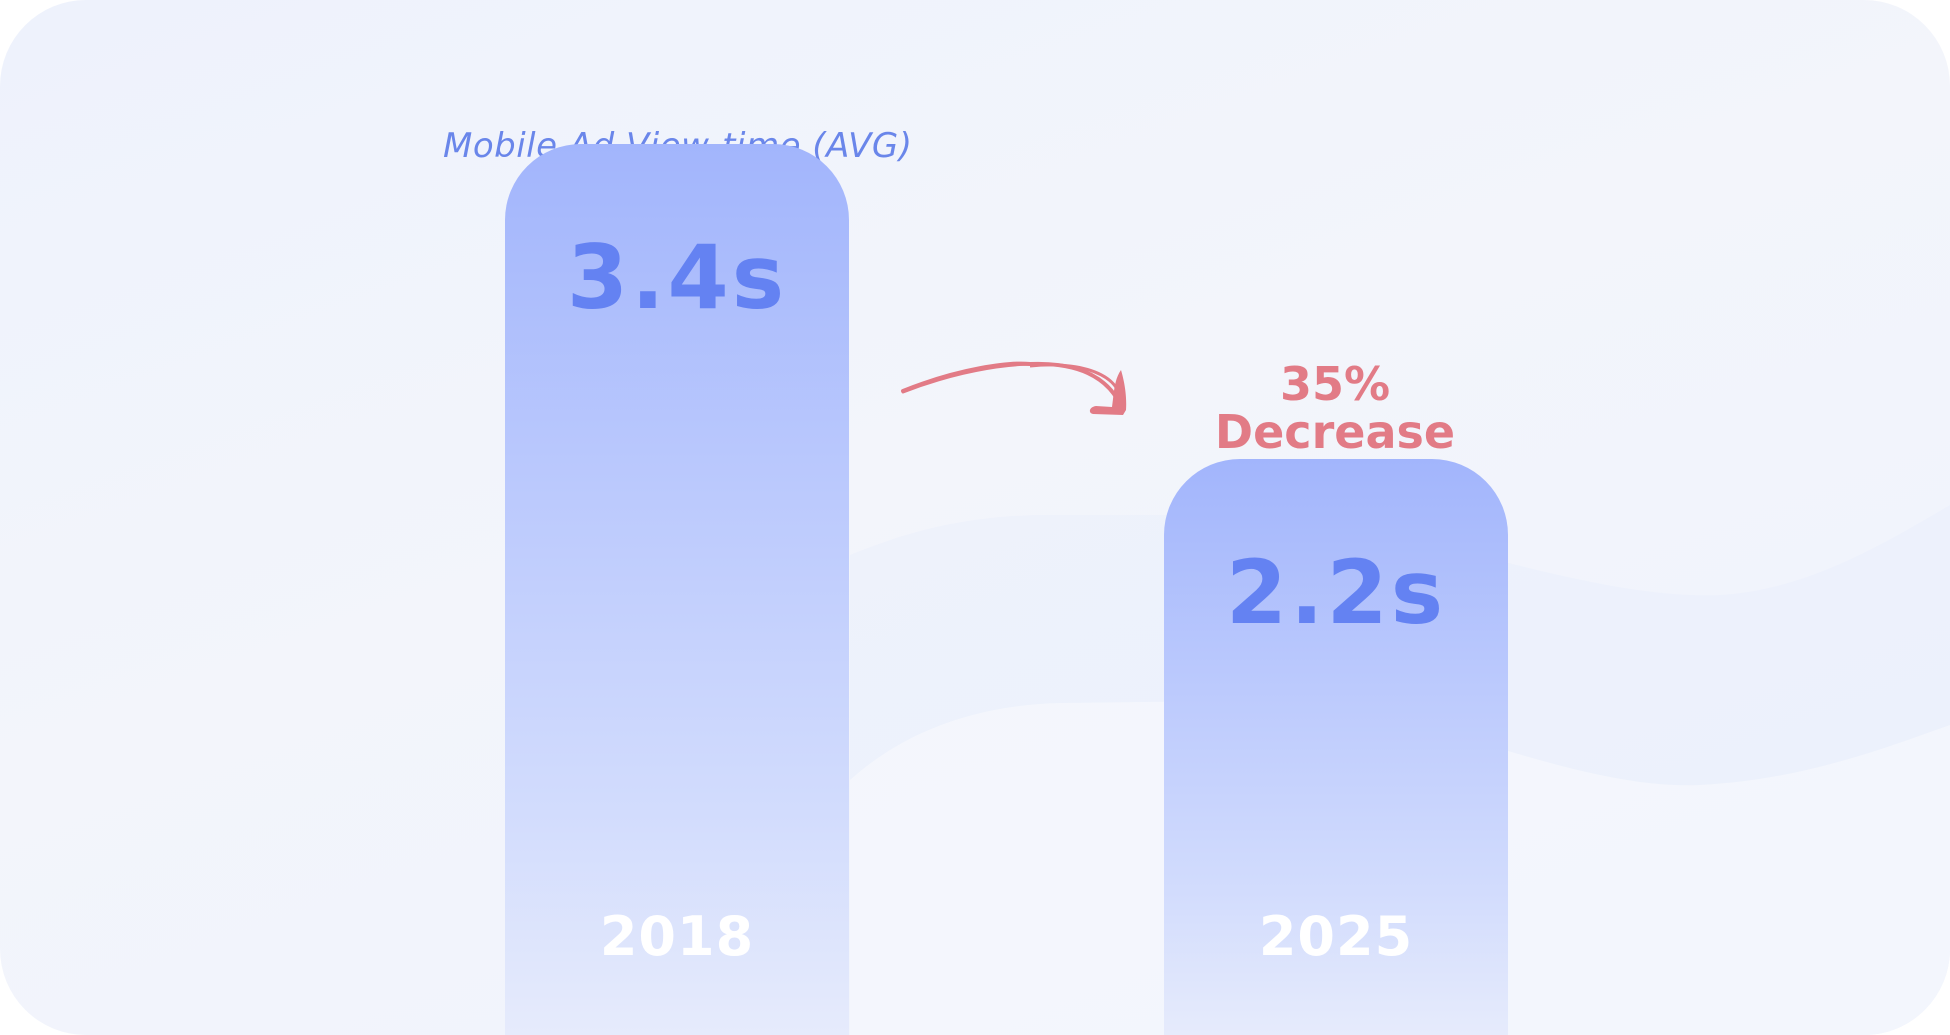  What do you see at coordinates (1335, 432) in the screenshot?
I see `change-text: Decrease` at bounding box center [1335, 432].